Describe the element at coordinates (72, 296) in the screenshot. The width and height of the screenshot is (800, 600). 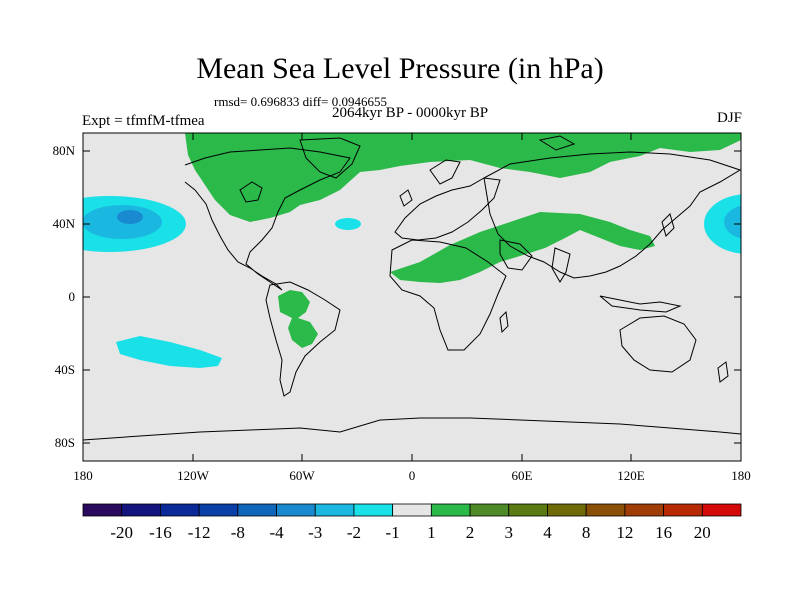
I see `lat-label-0: 0` at that location.